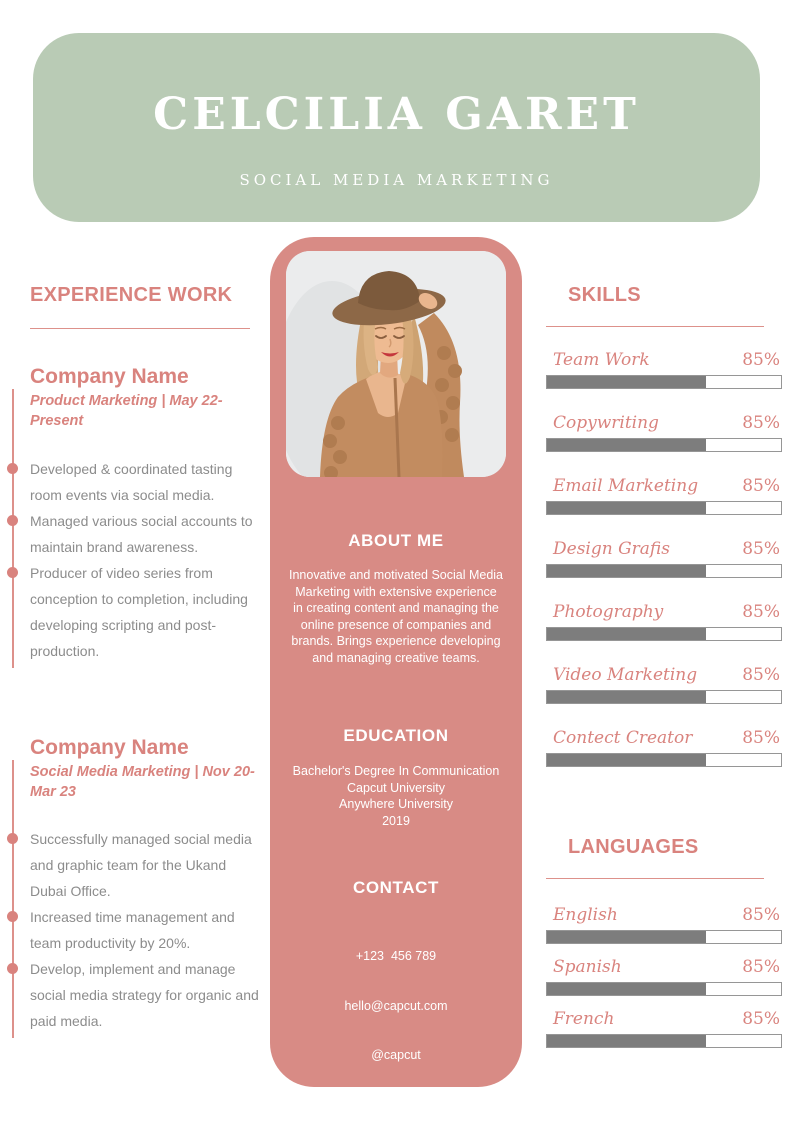 This screenshot has height=1122, width=793. Describe the element at coordinates (664, 369) in the screenshot. I see `skill-meter: Team Work 85%` at that location.